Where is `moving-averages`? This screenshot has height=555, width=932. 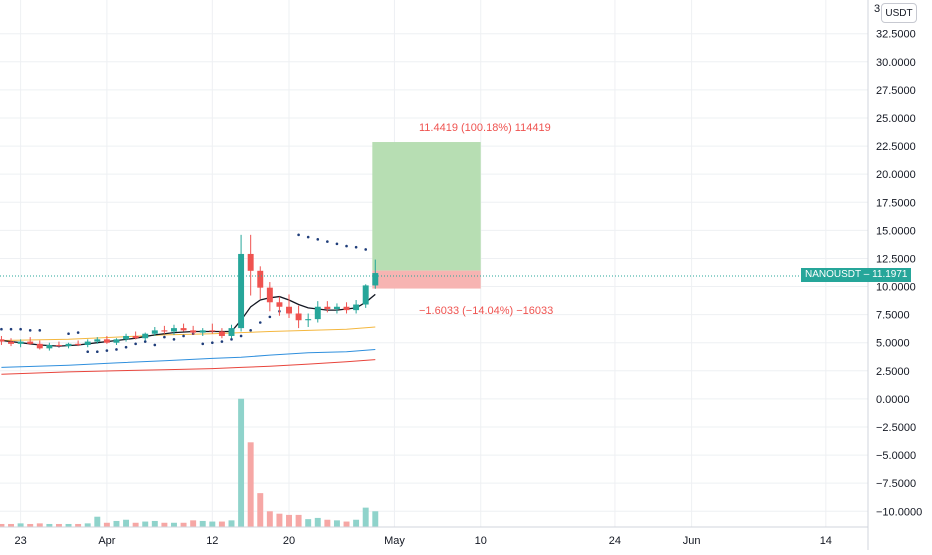
moving-averages is located at coordinates (188, 334).